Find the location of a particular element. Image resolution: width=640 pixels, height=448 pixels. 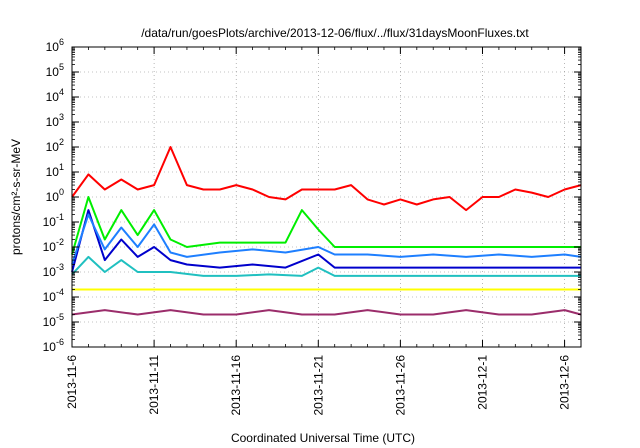

x-tick-label: 2013-11-11 is located at coordinates (154, 385).